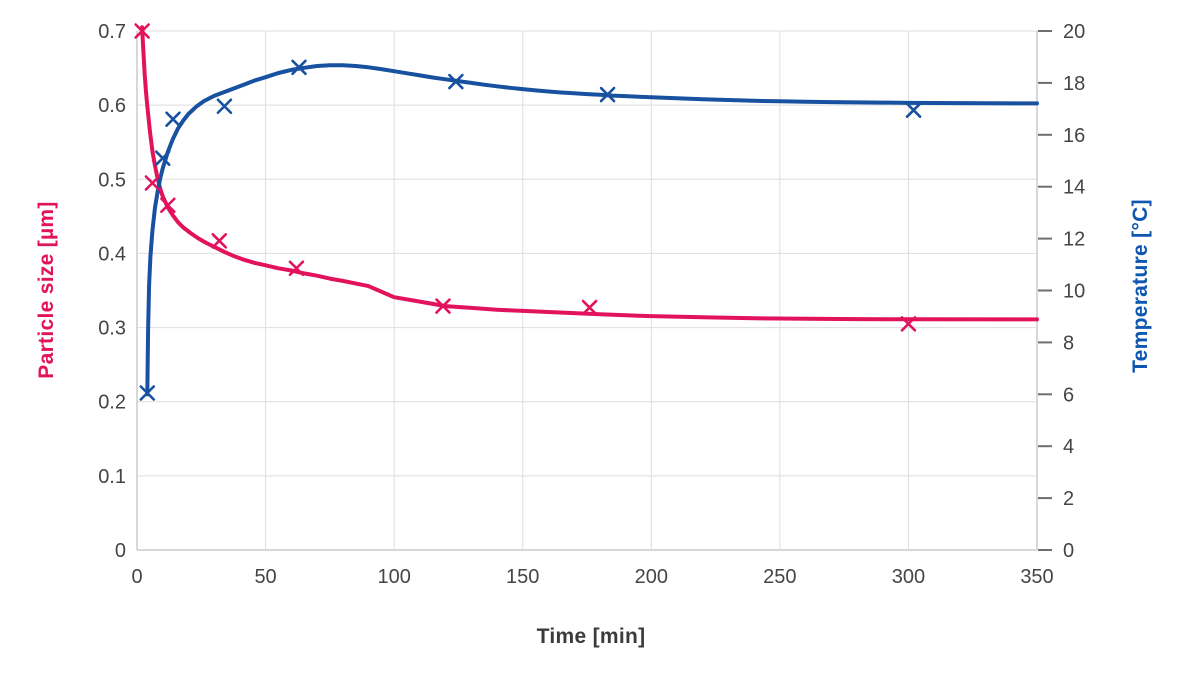  What do you see at coordinates (1068, 499) in the screenshot?
I see `right-tick-label: 2` at bounding box center [1068, 499].